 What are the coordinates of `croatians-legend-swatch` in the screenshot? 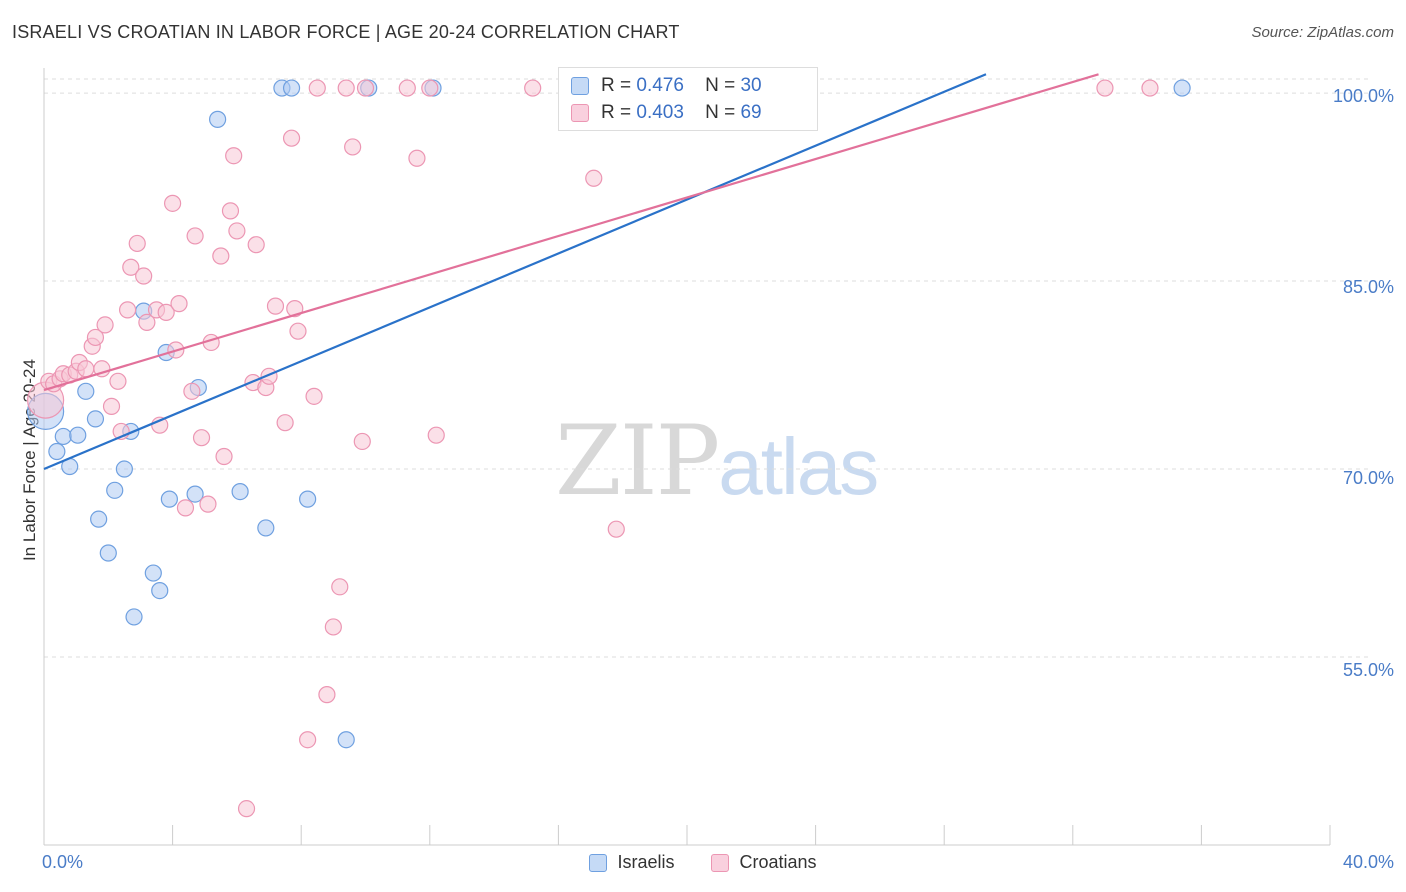 It's located at (720, 862).